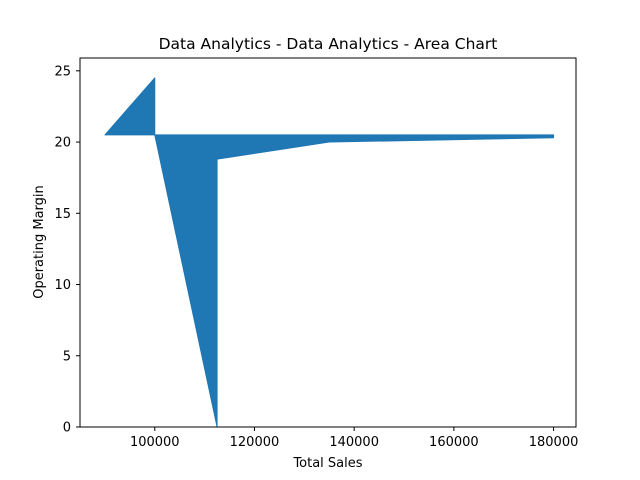 The width and height of the screenshot is (640, 480). What do you see at coordinates (327, 463) in the screenshot?
I see `x-axis-label: Total Sales` at bounding box center [327, 463].